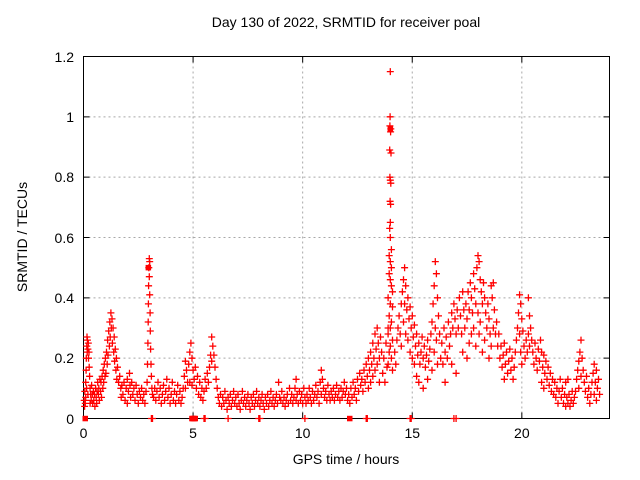  Describe the element at coordinates (302, 433) in the screenshot. I see `x-tick-label: 10` at that location.